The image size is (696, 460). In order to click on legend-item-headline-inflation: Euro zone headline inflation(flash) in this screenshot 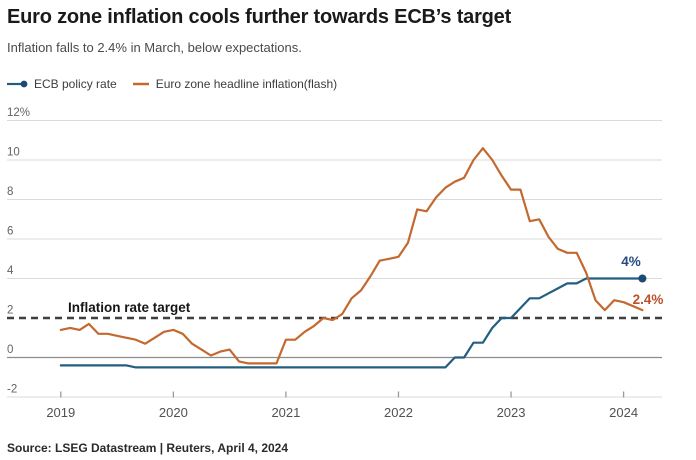, I will do `click(235, 84)`.